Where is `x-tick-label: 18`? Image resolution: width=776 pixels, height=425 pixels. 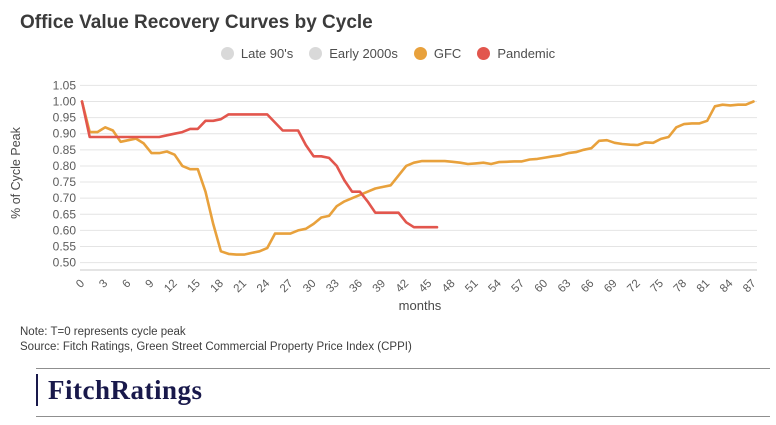
x-tick-label: 18 is located at coordinates (218, 287).